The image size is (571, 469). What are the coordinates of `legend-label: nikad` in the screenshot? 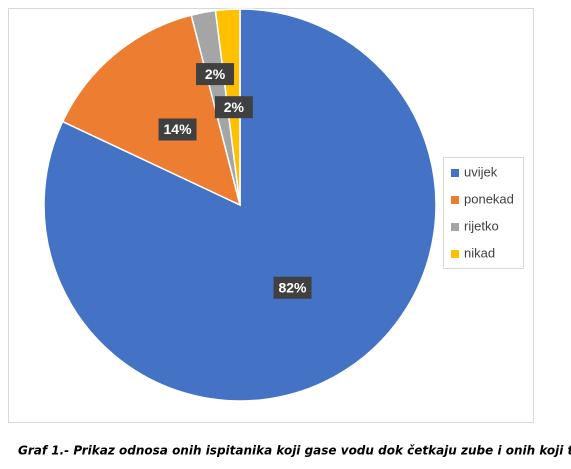 It's located at (479, 252).